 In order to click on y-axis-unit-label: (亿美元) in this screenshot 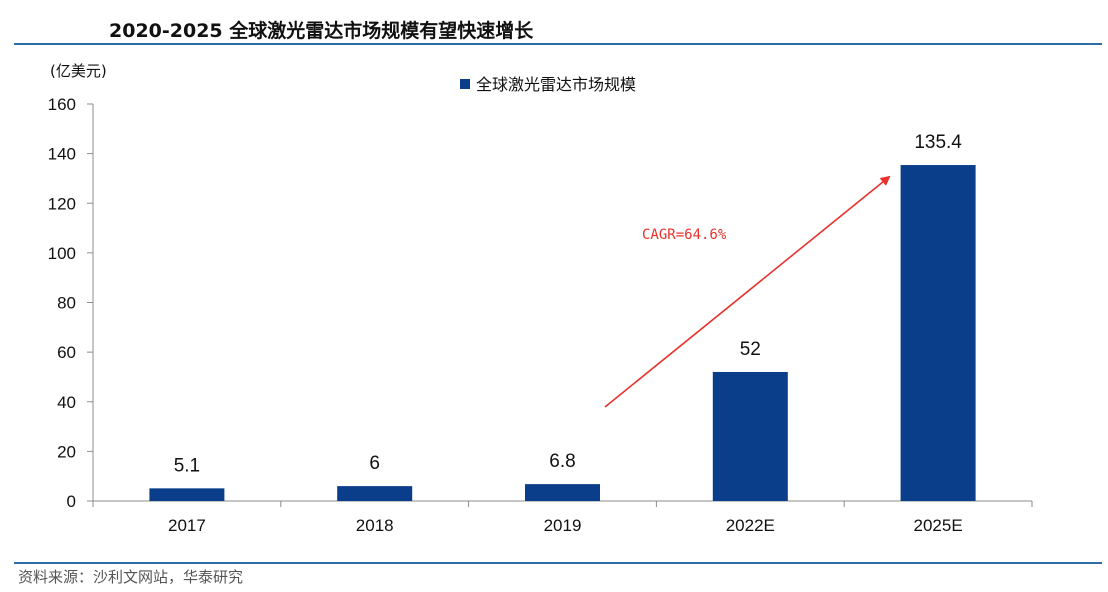, I will do `click(78, 71)`.